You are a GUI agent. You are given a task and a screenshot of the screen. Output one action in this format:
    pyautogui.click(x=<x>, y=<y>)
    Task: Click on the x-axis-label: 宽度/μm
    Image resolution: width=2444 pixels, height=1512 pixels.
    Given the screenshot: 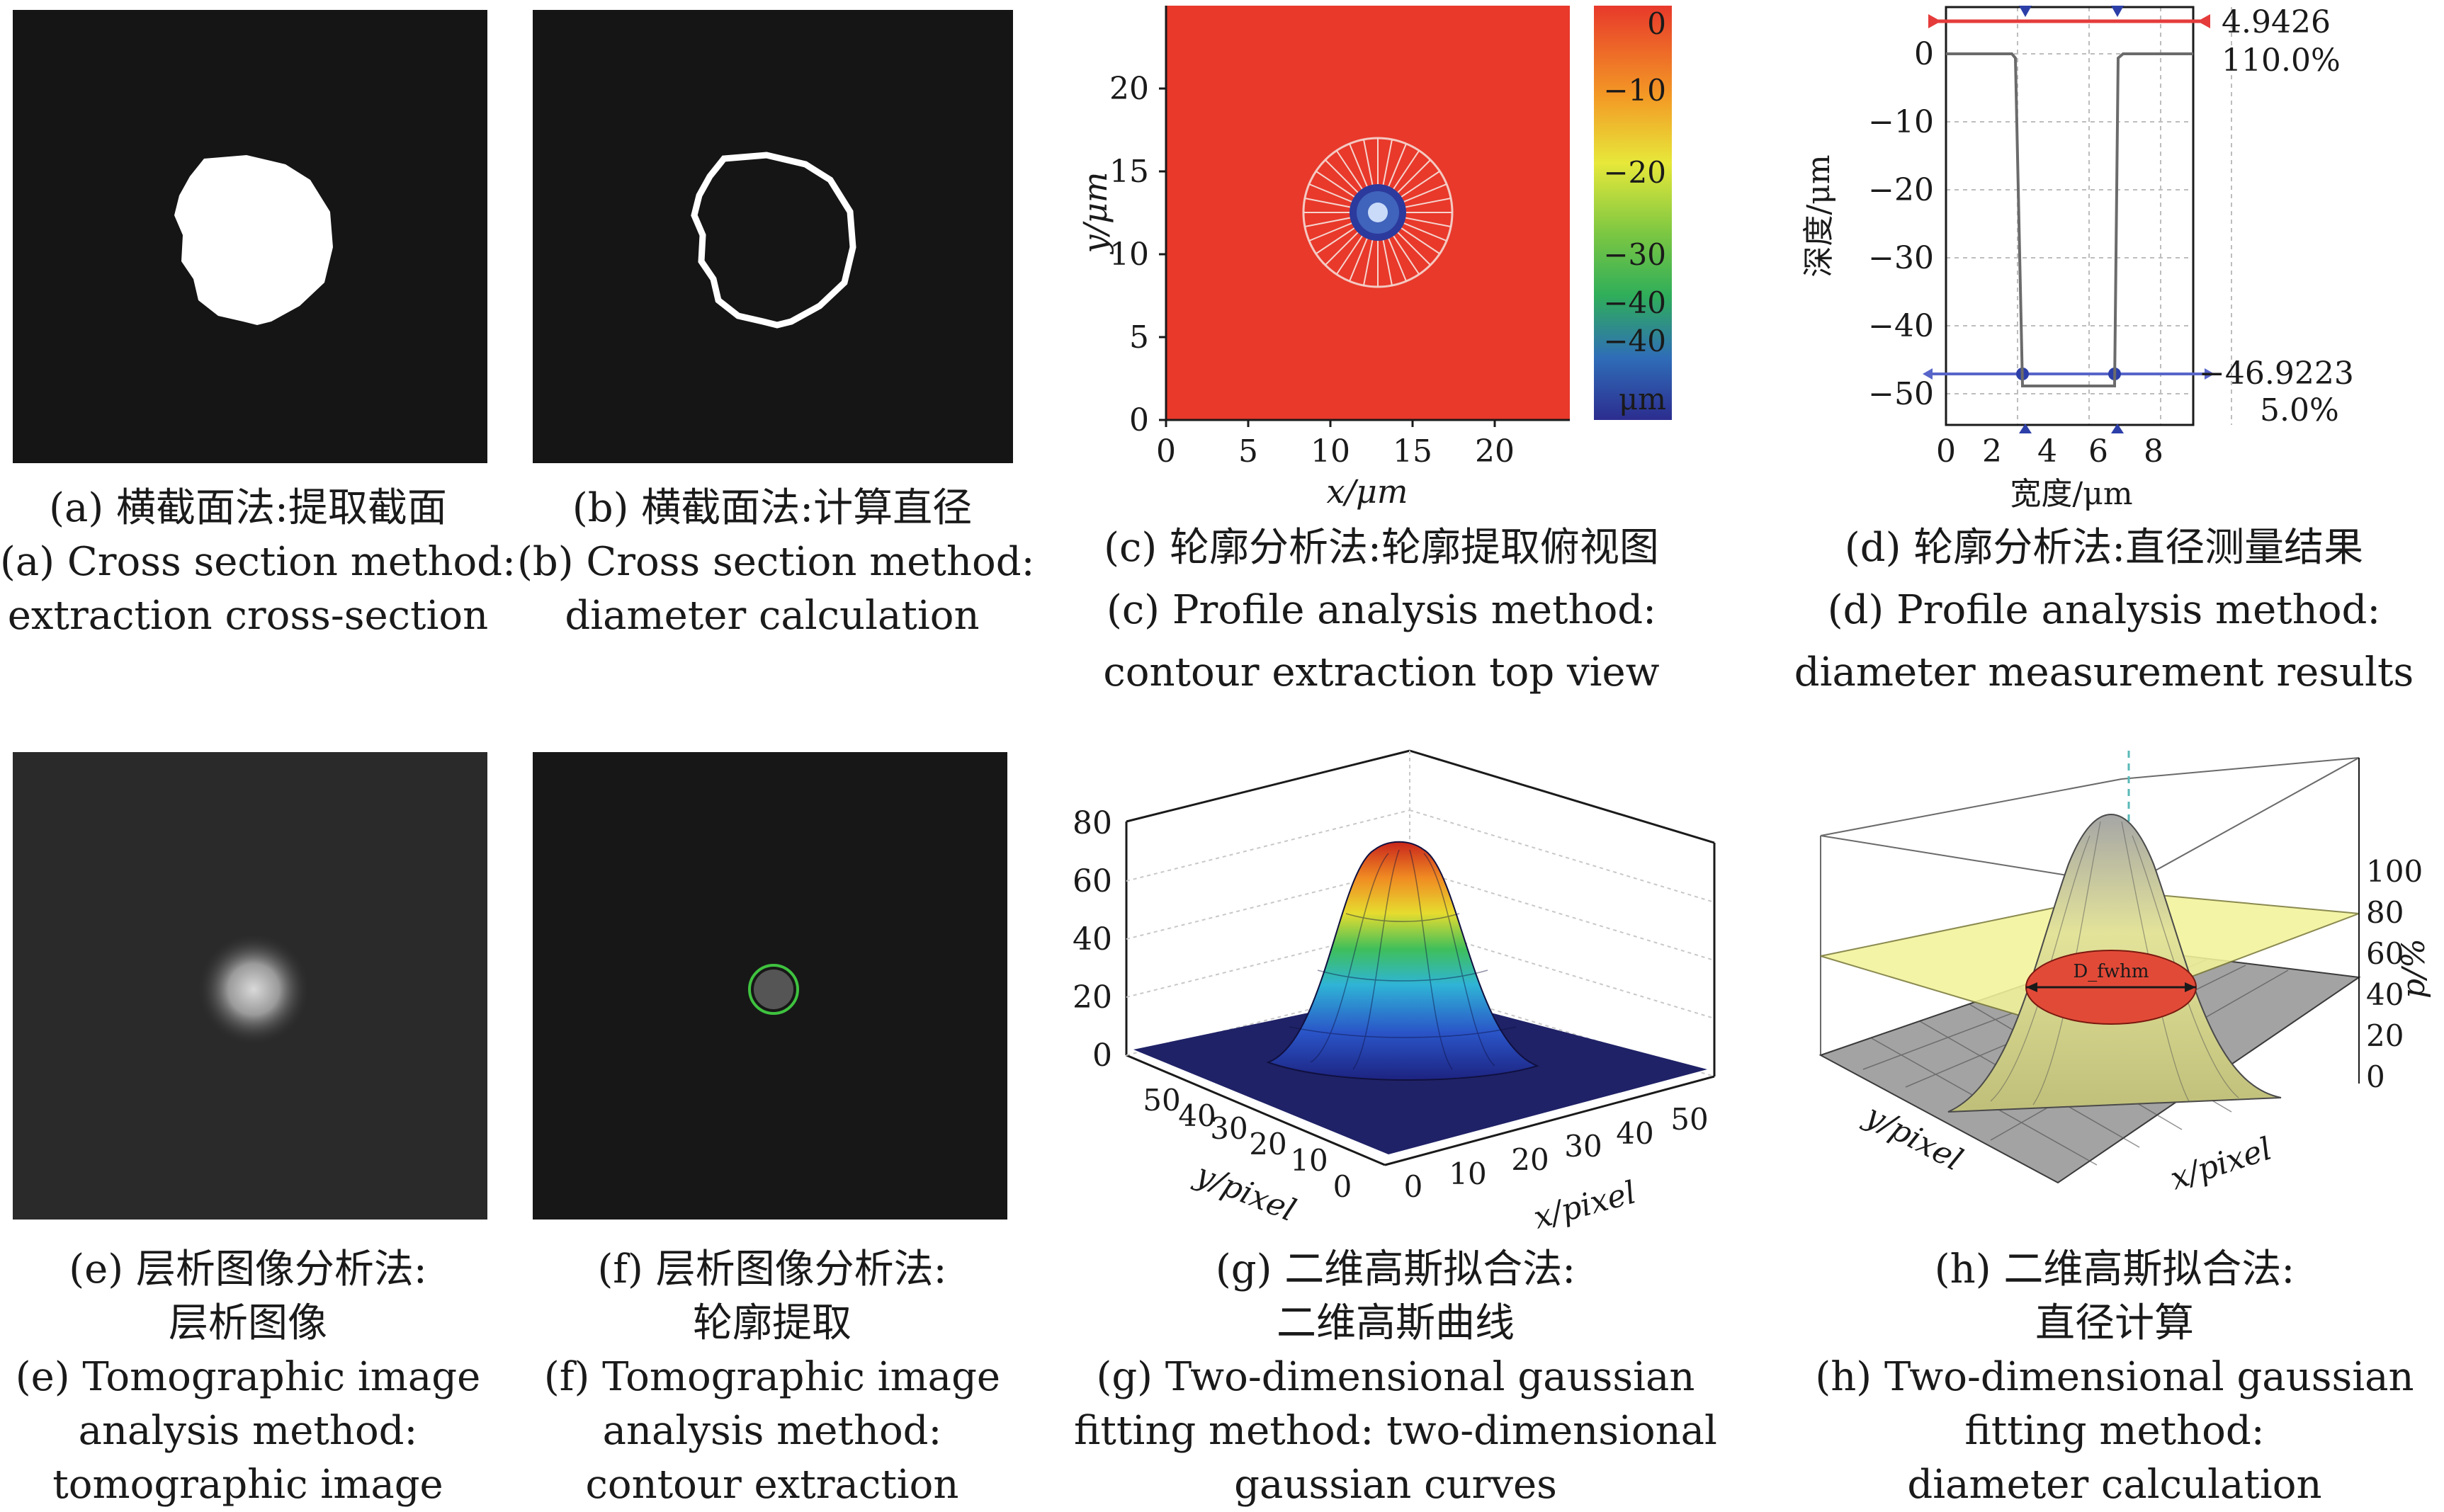 What is the action you would take?
    pyautogui.click(x=2071, y=494)
    